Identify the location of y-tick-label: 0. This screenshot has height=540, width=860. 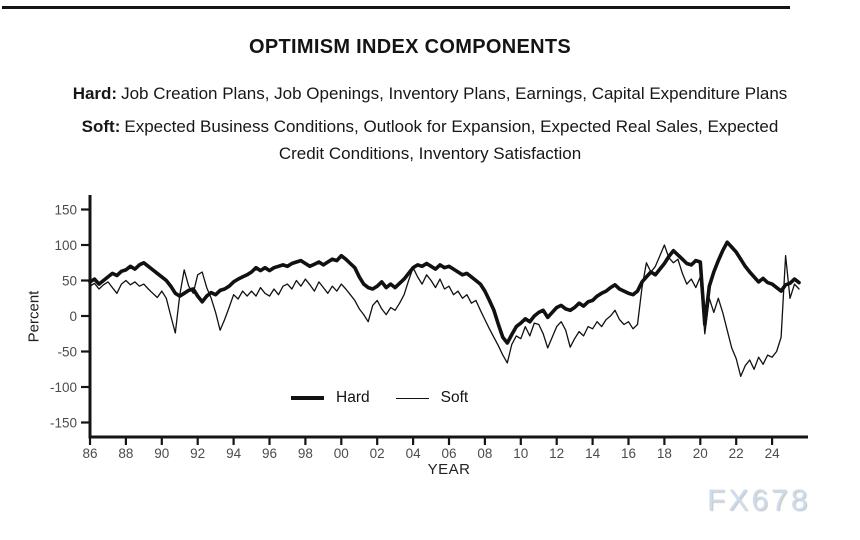
(73, 316).